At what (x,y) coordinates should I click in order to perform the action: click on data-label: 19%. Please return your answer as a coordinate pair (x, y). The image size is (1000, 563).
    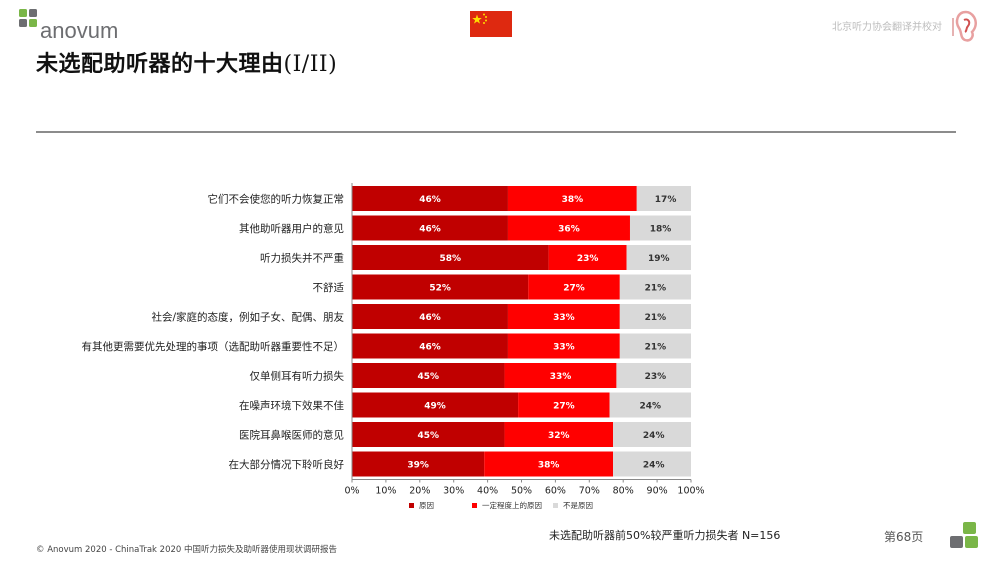
    Looking at the image, I should click on (659, 259).